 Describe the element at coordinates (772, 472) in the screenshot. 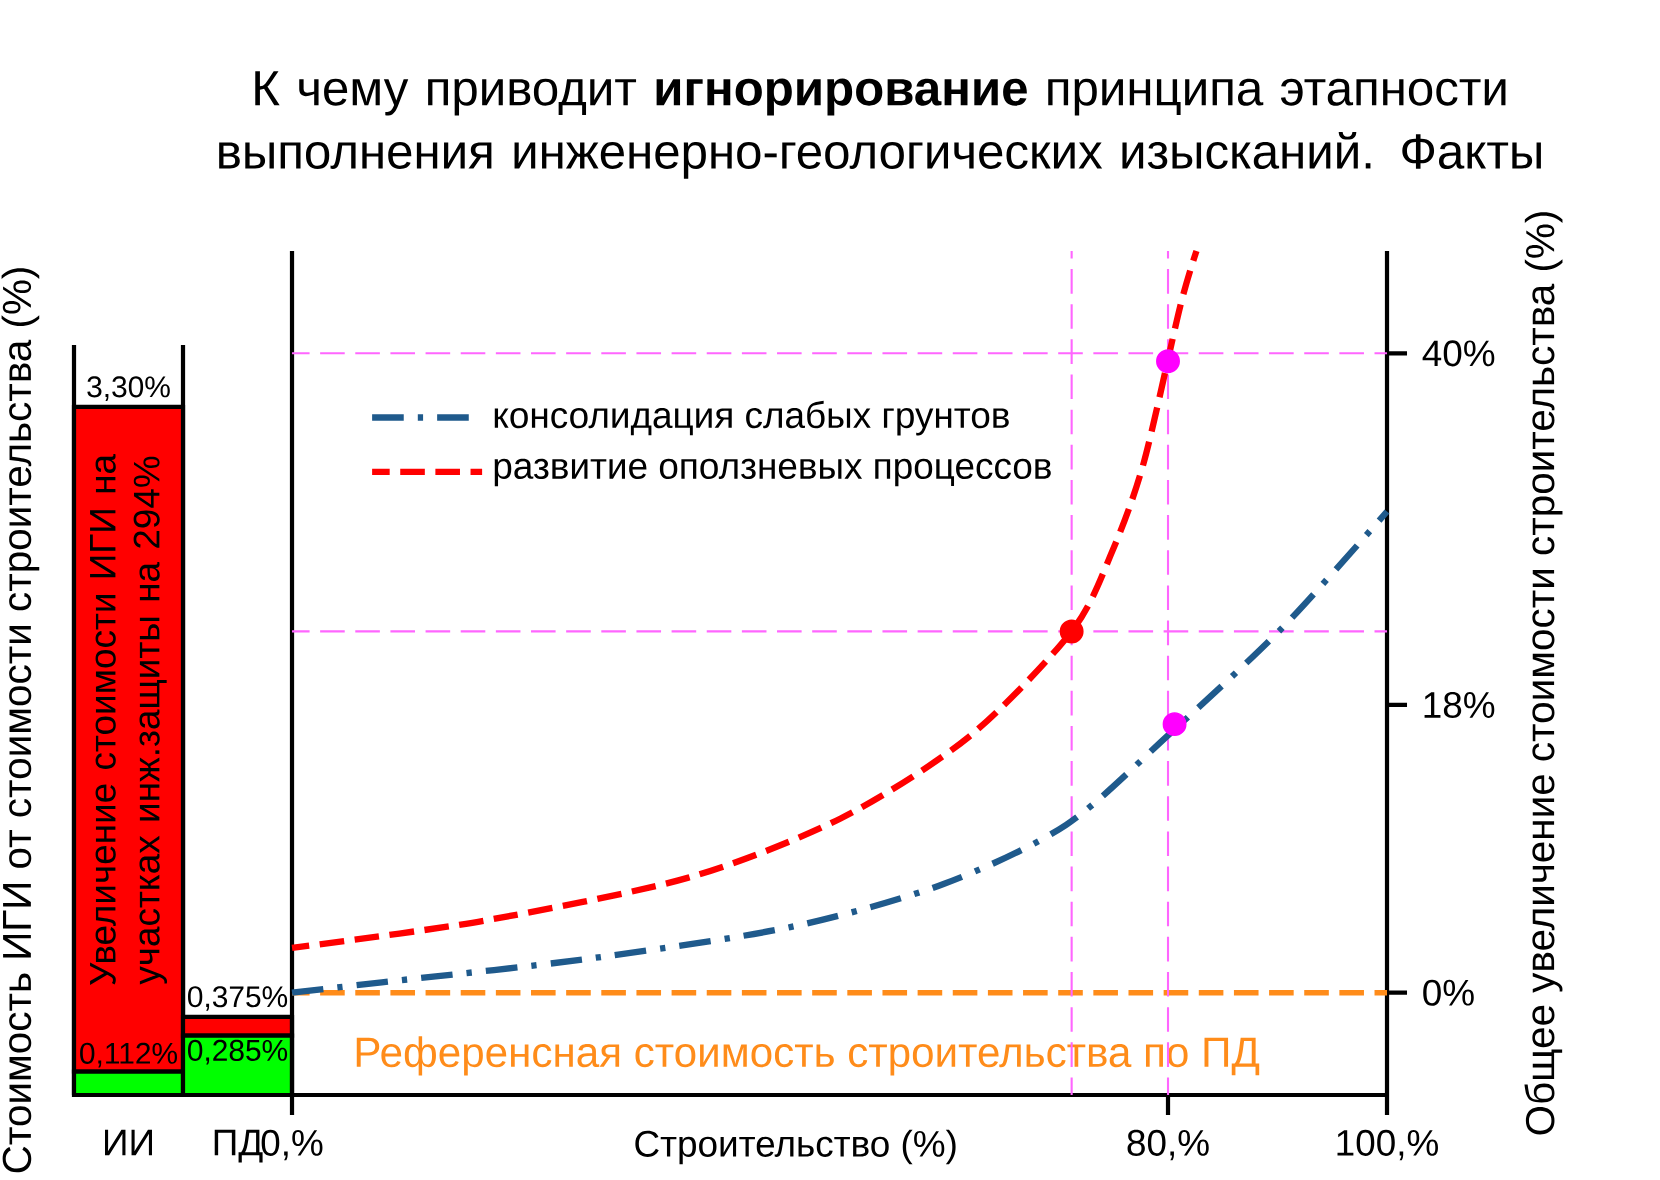

I see `legend-label: развитие оползневых процессов` at that location.